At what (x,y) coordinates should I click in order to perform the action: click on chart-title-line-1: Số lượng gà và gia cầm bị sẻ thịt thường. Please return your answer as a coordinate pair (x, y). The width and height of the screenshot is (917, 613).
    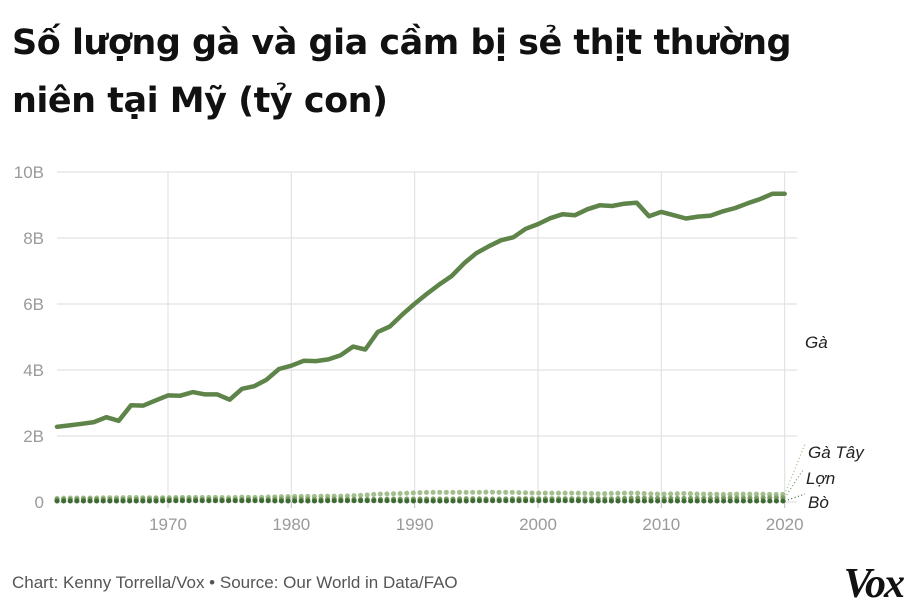
    Looking at the image, I should click on (402, 43).